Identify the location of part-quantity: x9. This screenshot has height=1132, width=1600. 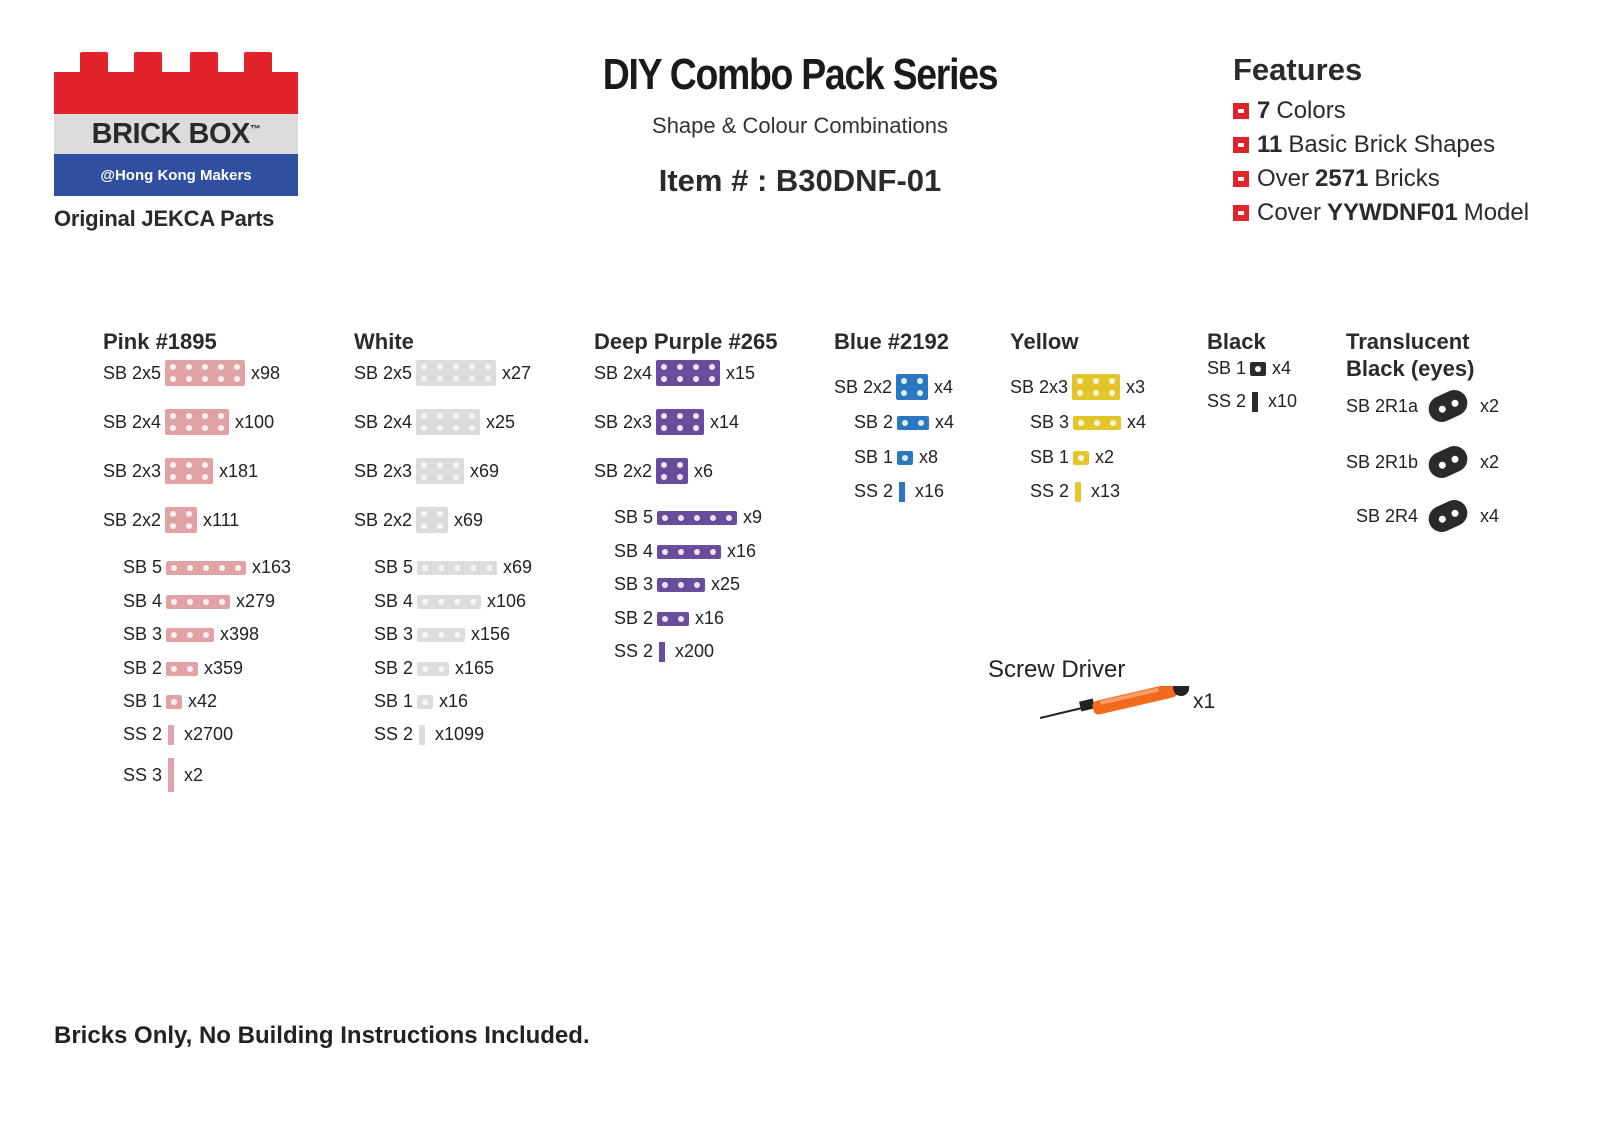
(753, 517).